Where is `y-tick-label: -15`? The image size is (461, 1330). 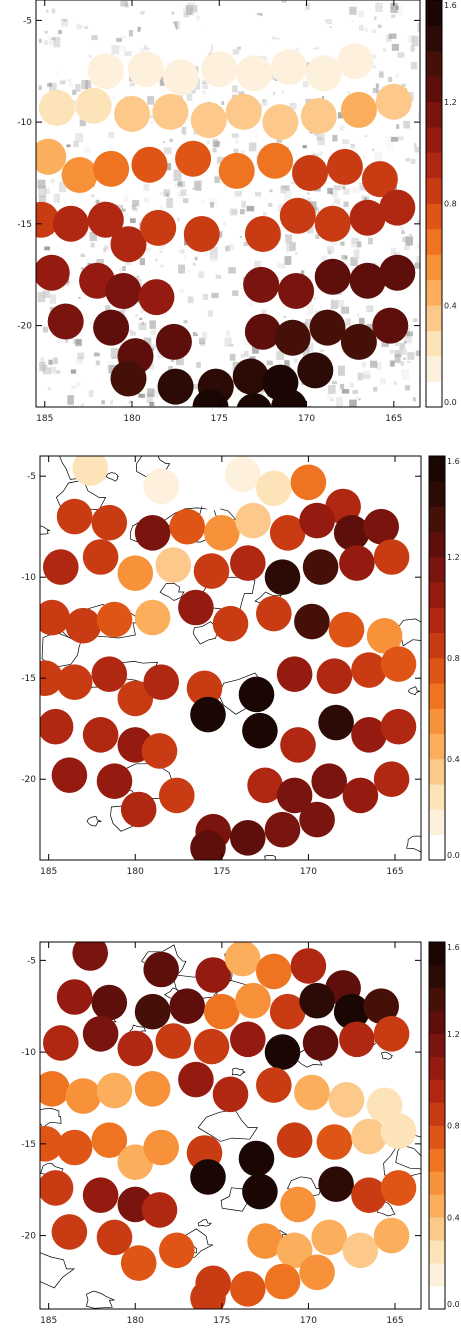
y-tick-label: -15 is located at coordinates (28, 1145).